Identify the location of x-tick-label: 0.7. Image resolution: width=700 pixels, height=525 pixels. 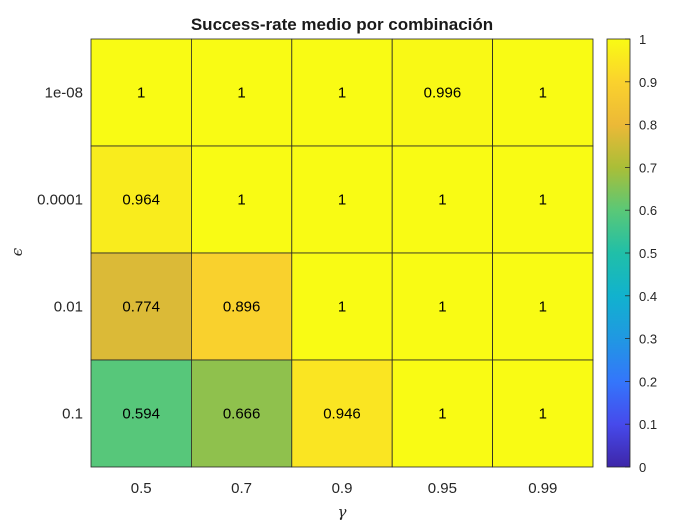
(241, 488).